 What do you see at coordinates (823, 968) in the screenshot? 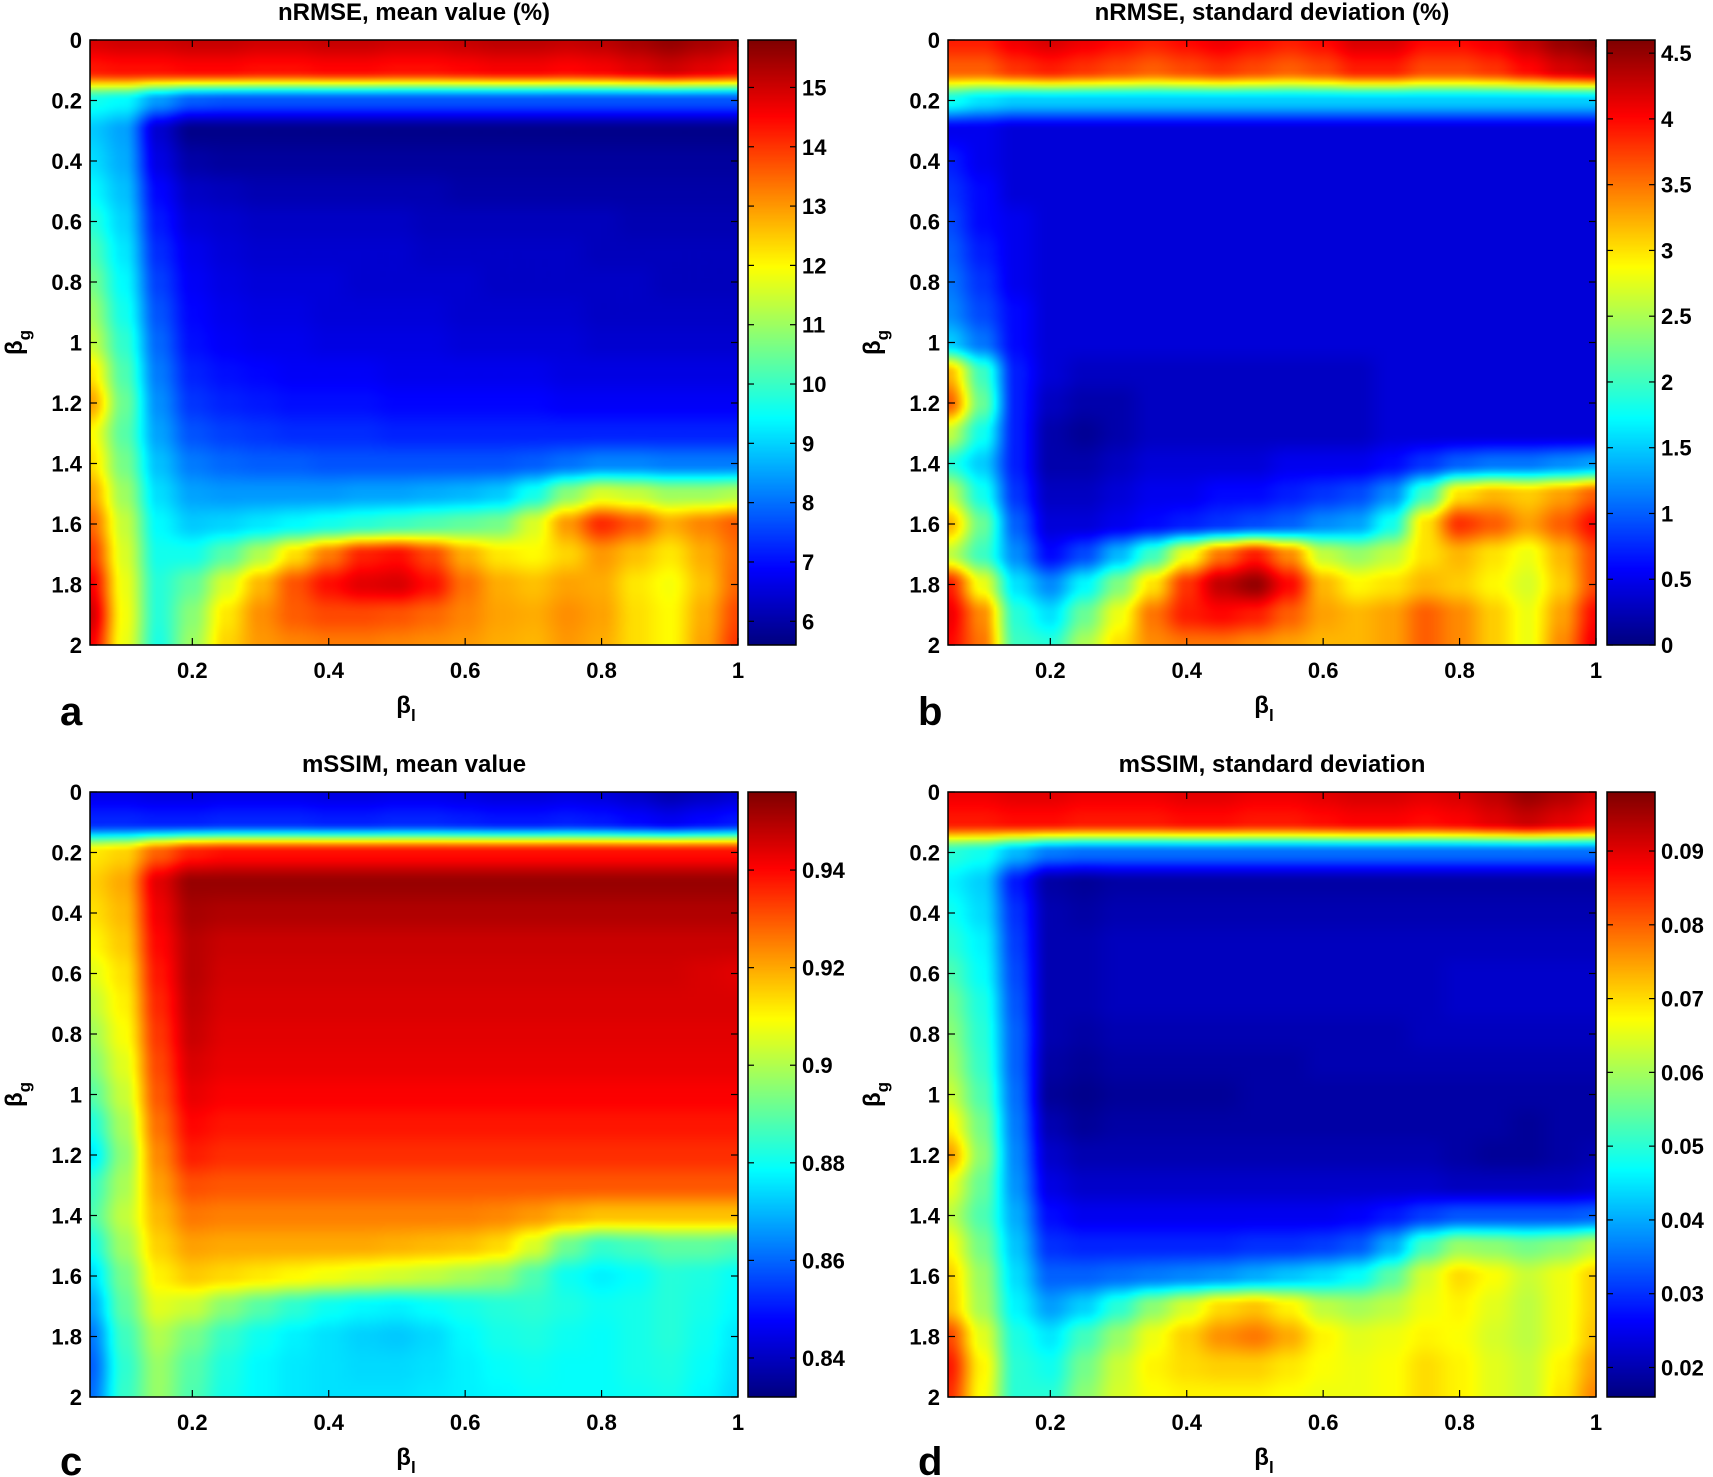
I see `colorbar-tick-label: 0.92` at bounding box center [823, 968].